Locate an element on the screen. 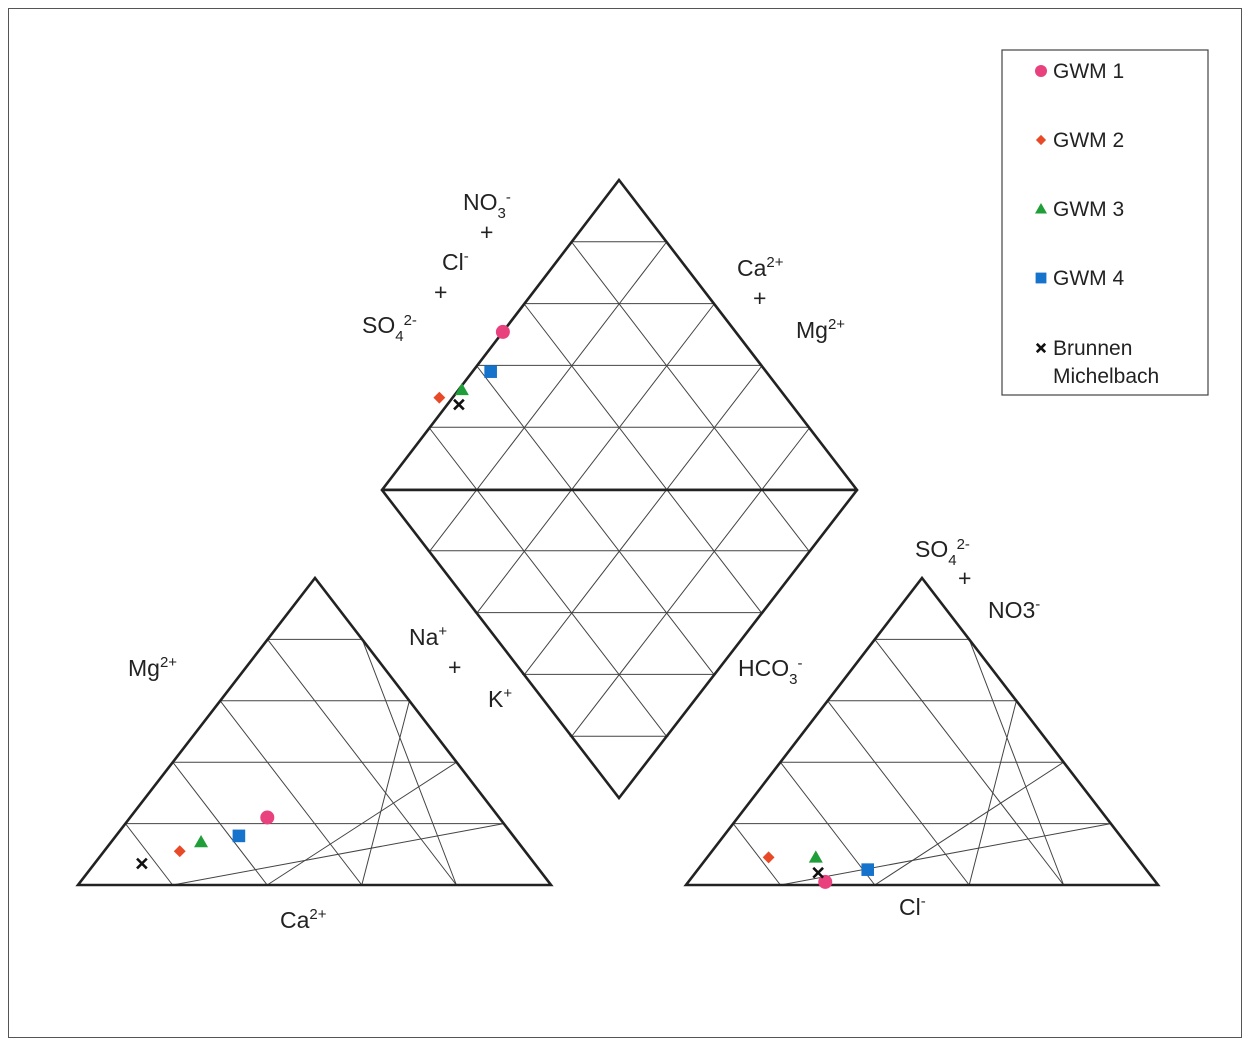 The height and width of the screenshot is (1038, 1247). anion-triangle-outline is located at coordinates (922, 731).